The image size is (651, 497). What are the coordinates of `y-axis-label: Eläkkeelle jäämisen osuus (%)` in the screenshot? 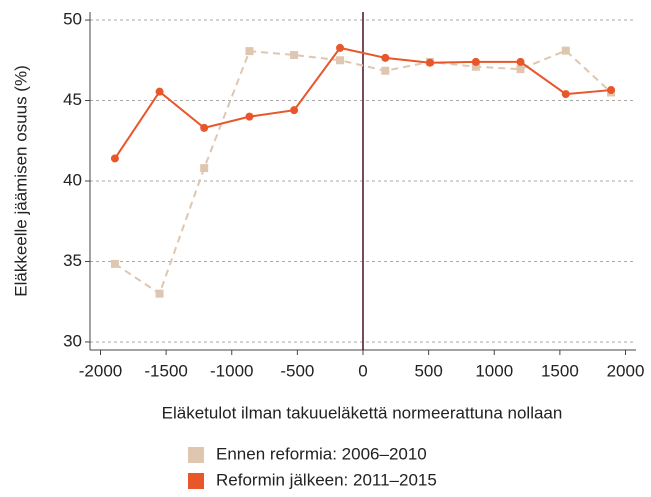 It's located at (20, 181).